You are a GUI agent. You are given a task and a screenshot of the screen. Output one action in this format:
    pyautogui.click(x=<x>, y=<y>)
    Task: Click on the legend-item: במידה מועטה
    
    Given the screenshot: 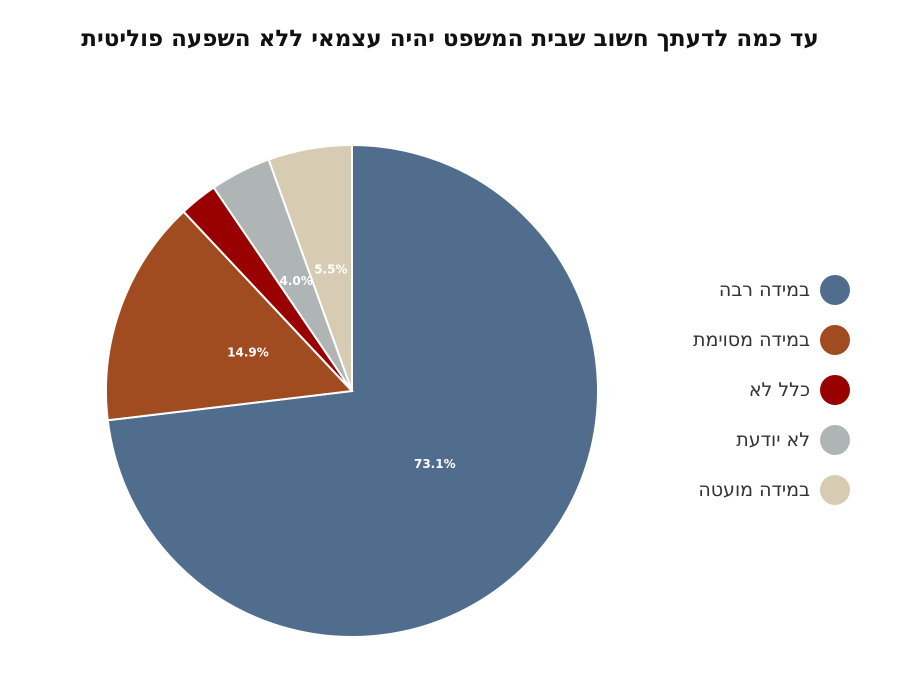 What is the action you would take?
    pyautogui.click(x=745, y=490)
    